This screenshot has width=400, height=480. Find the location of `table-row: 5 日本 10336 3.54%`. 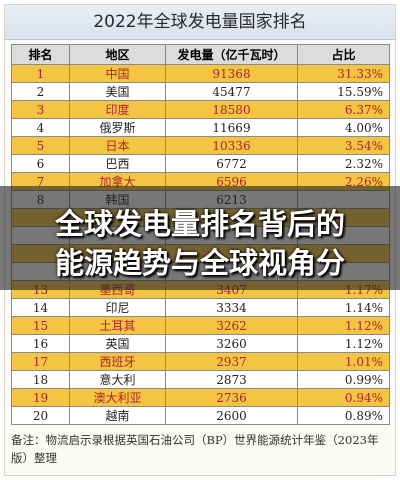

table-row: 5 日本 10336 3.54% is located at coordinates (200, 145).